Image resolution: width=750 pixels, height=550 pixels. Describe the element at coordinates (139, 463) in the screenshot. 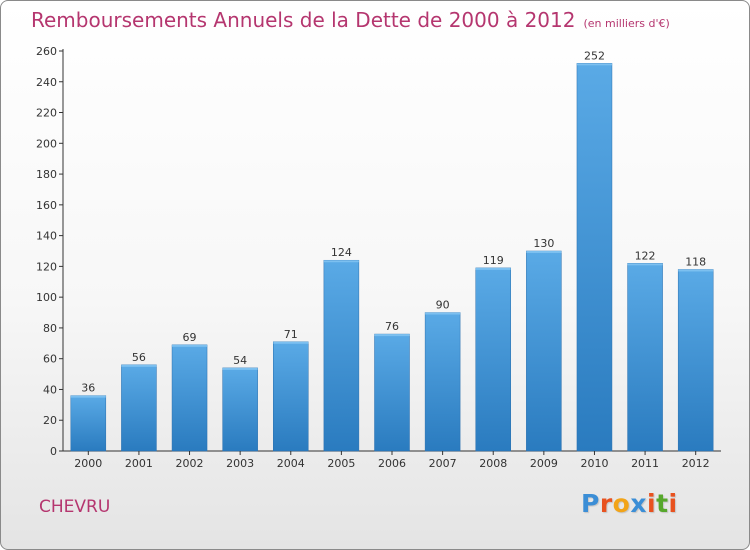

I see `x-tick-label: 2001` at that location.